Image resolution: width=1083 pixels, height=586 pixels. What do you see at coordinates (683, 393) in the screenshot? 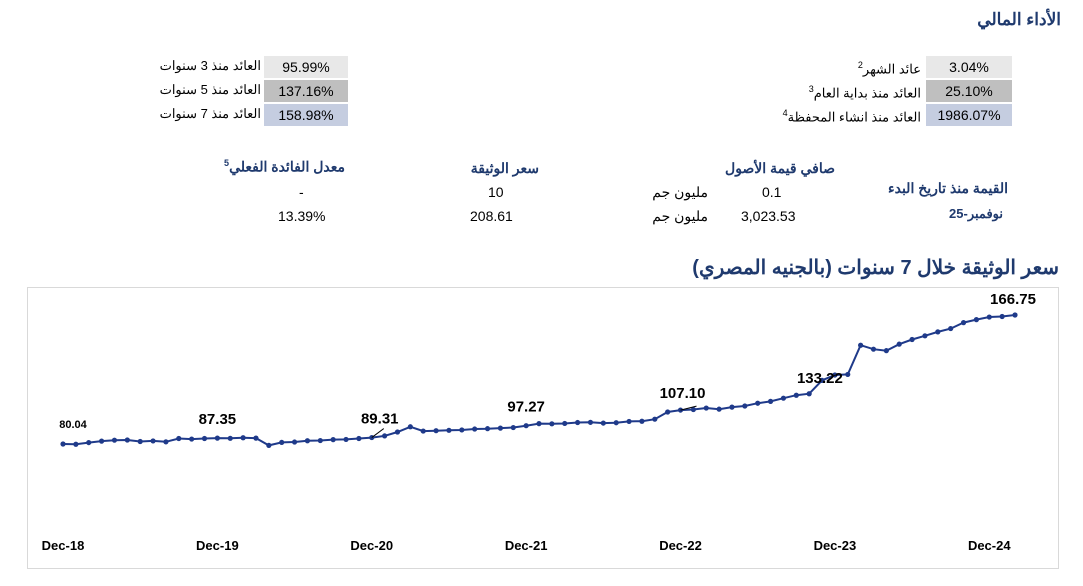
I see `data-label: 107.10` at bounding box center [683, 393].